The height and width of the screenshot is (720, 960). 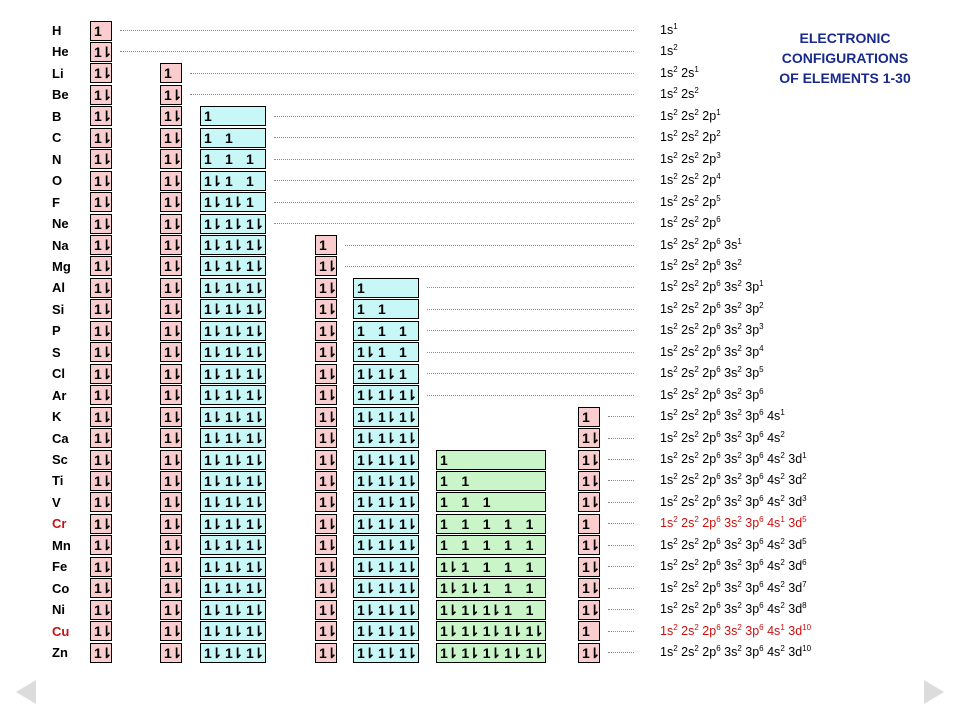 What do you see at coordinates (761, 348) in the screenshot?
I see `electron-count: 4` at bounding box center [761, 348].